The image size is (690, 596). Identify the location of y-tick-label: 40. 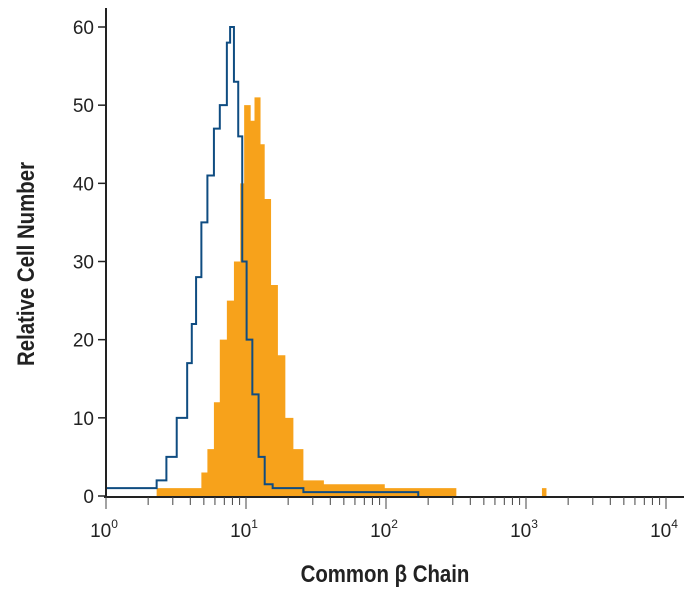
(83, 184).